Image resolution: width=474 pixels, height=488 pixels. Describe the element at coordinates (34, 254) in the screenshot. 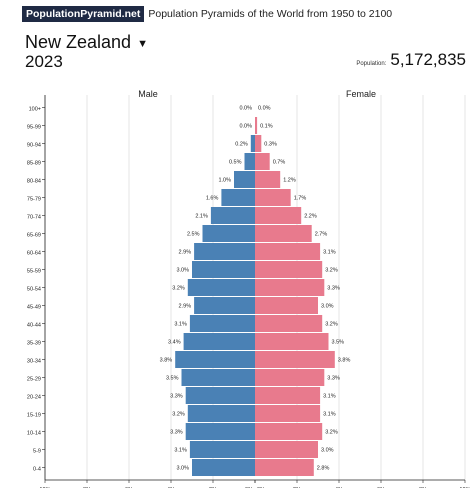

I see `age-group-label: 60-64` at that location.